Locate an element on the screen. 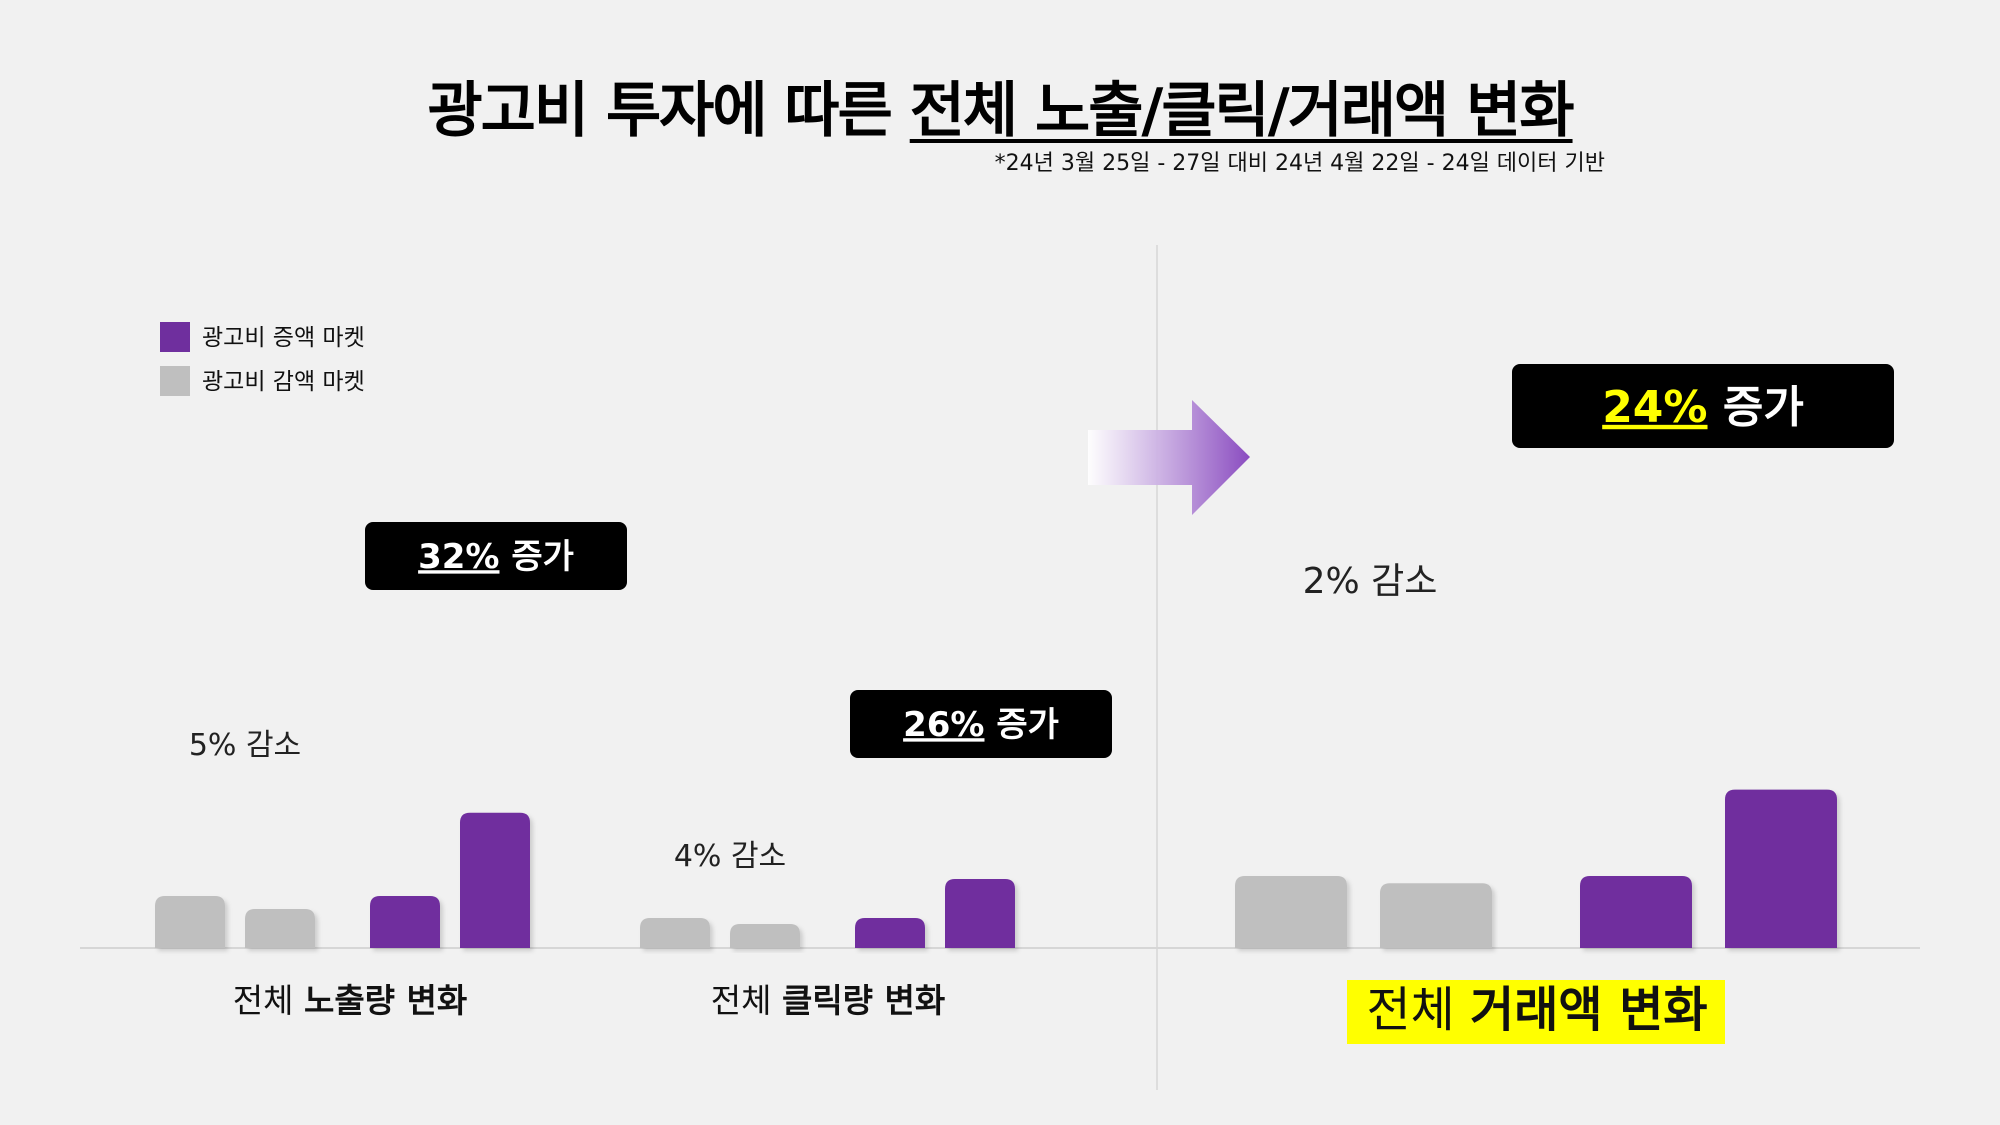 This screenshot has width=2000, height=1125. arrow-right-icon is located at coordinates (1169, 457).